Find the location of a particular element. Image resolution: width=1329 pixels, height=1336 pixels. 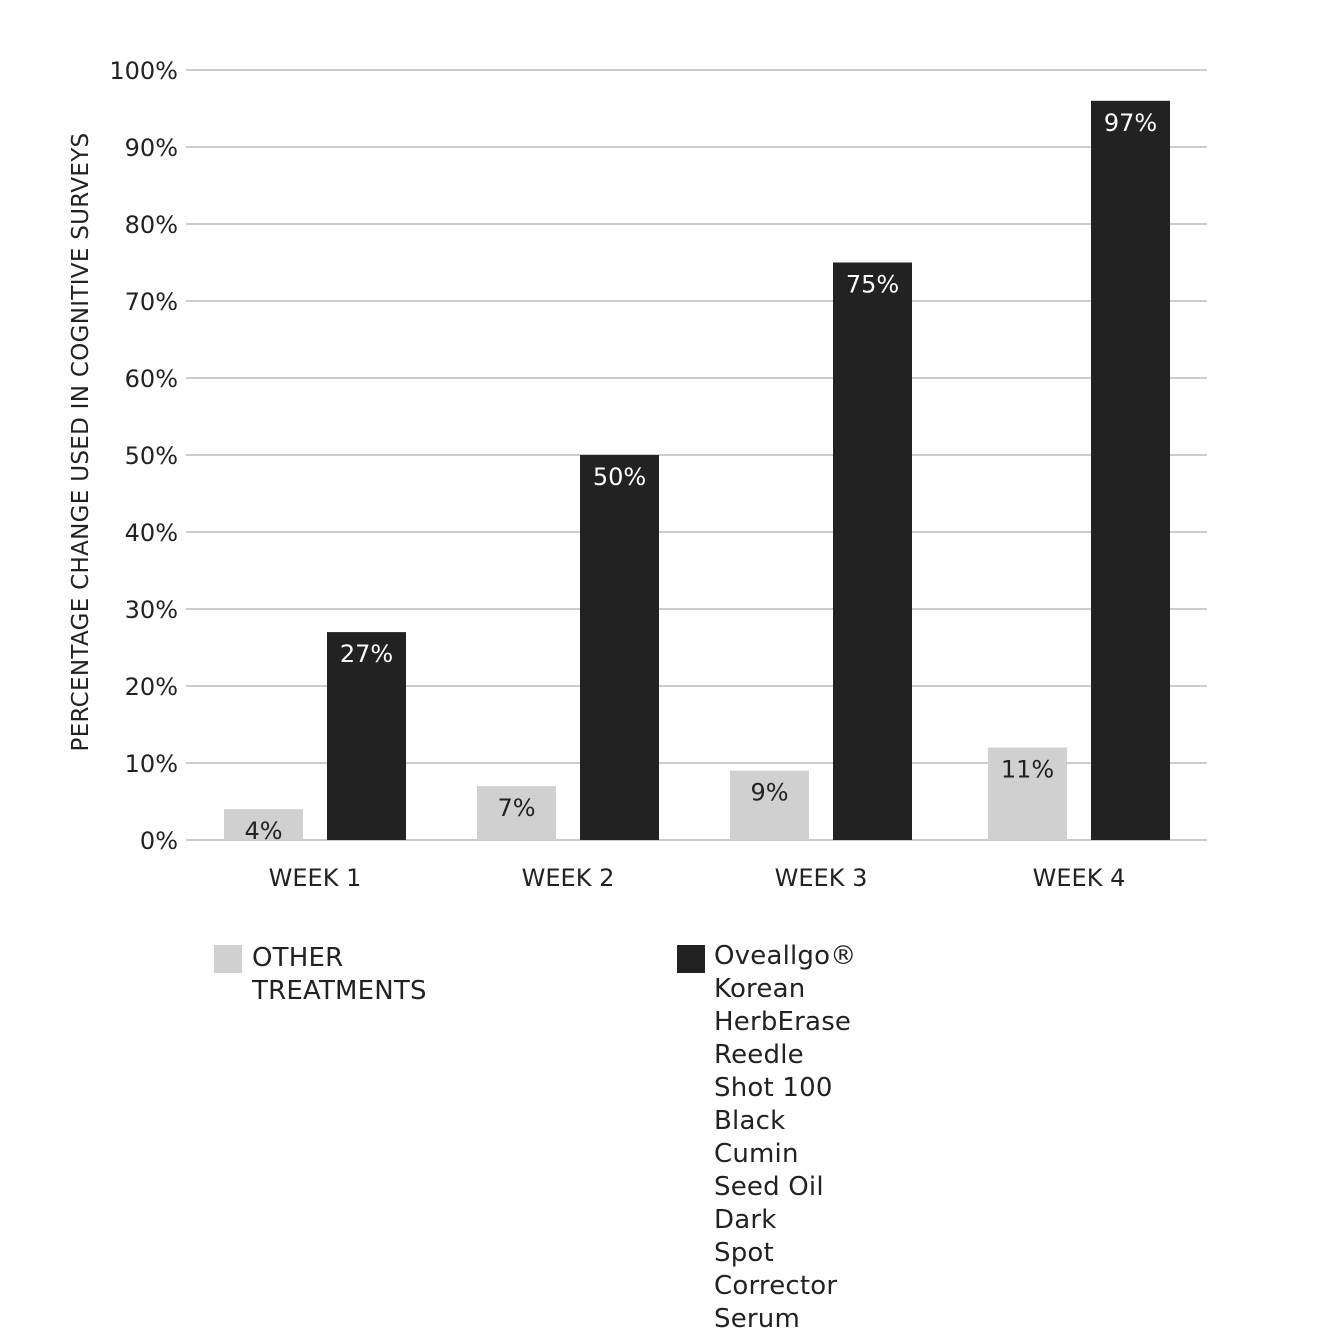

y-tick-label: 30% is located at coordinates (151, 610).